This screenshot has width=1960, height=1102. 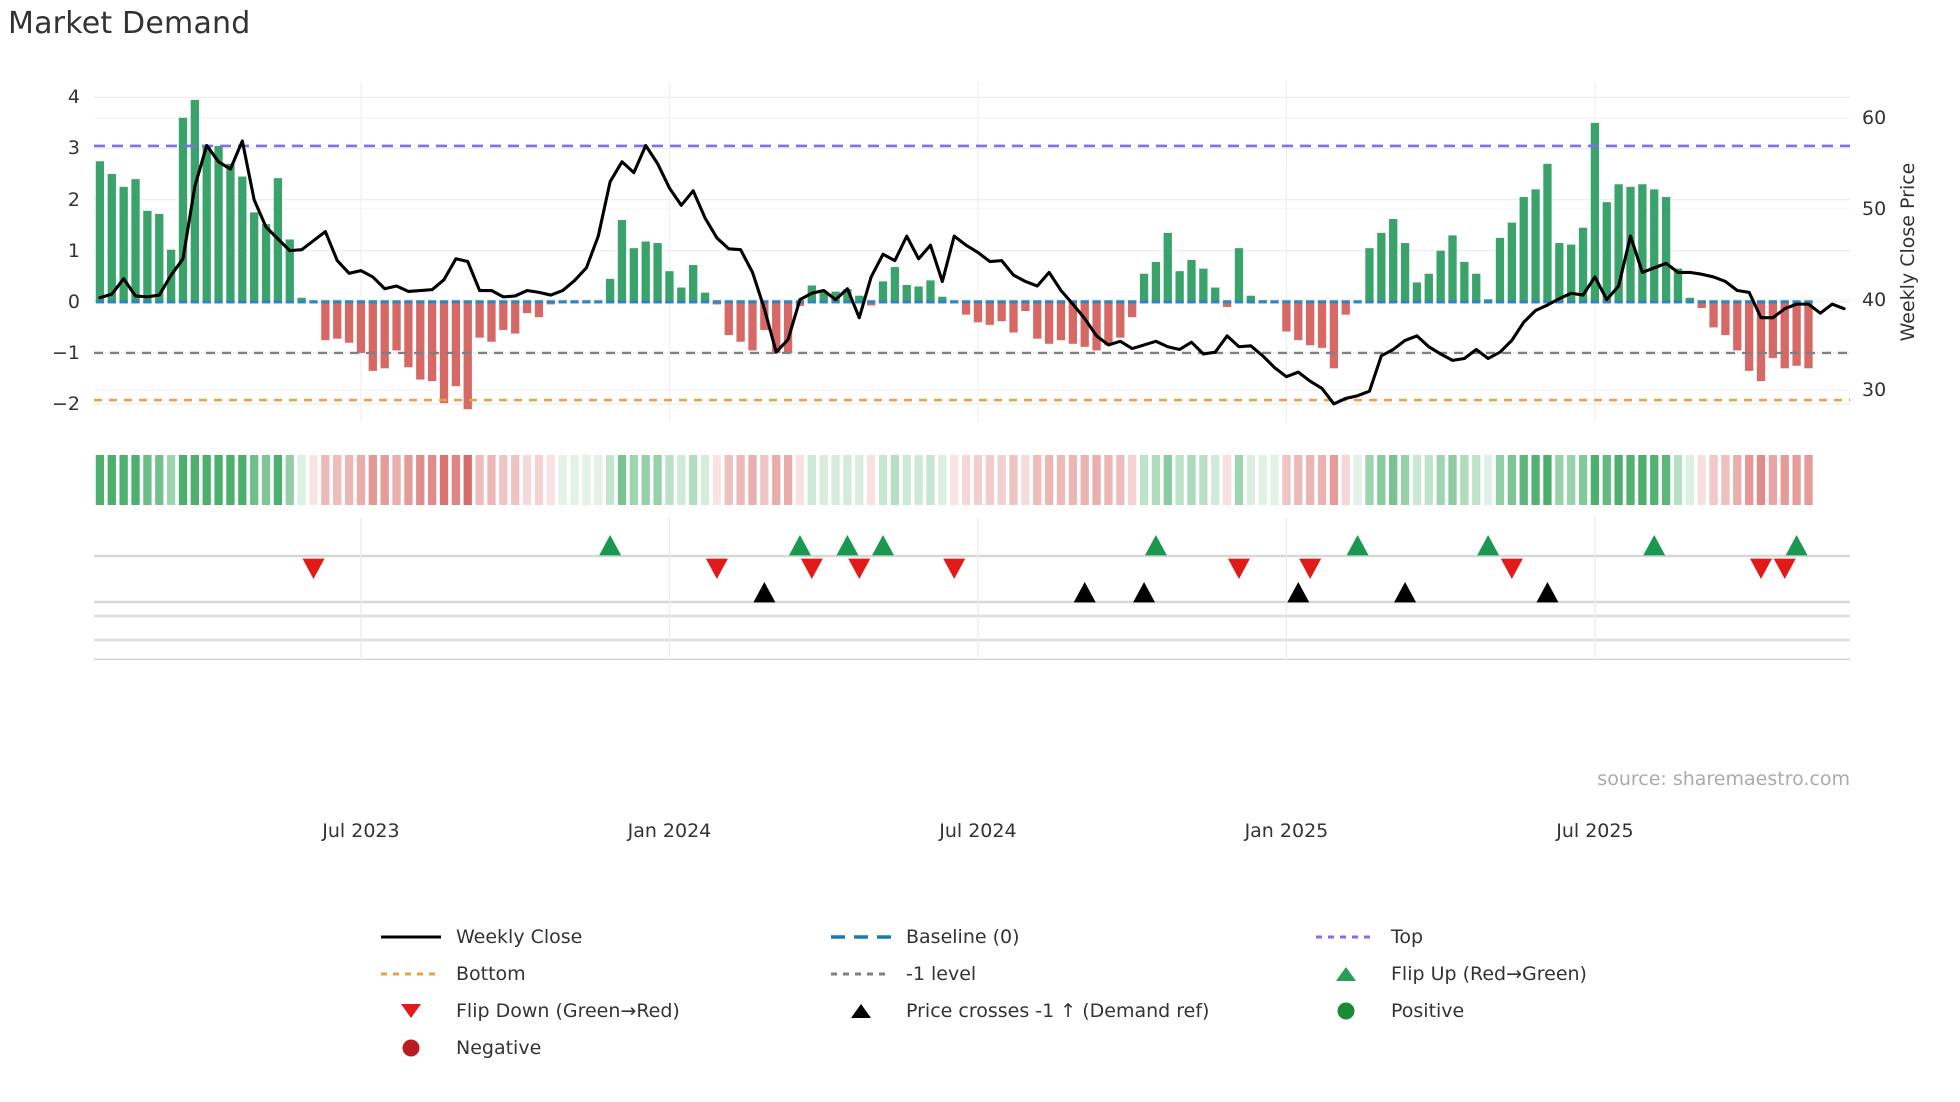 I want to click on y-tick-left: −2, so click(x=65, y=404).